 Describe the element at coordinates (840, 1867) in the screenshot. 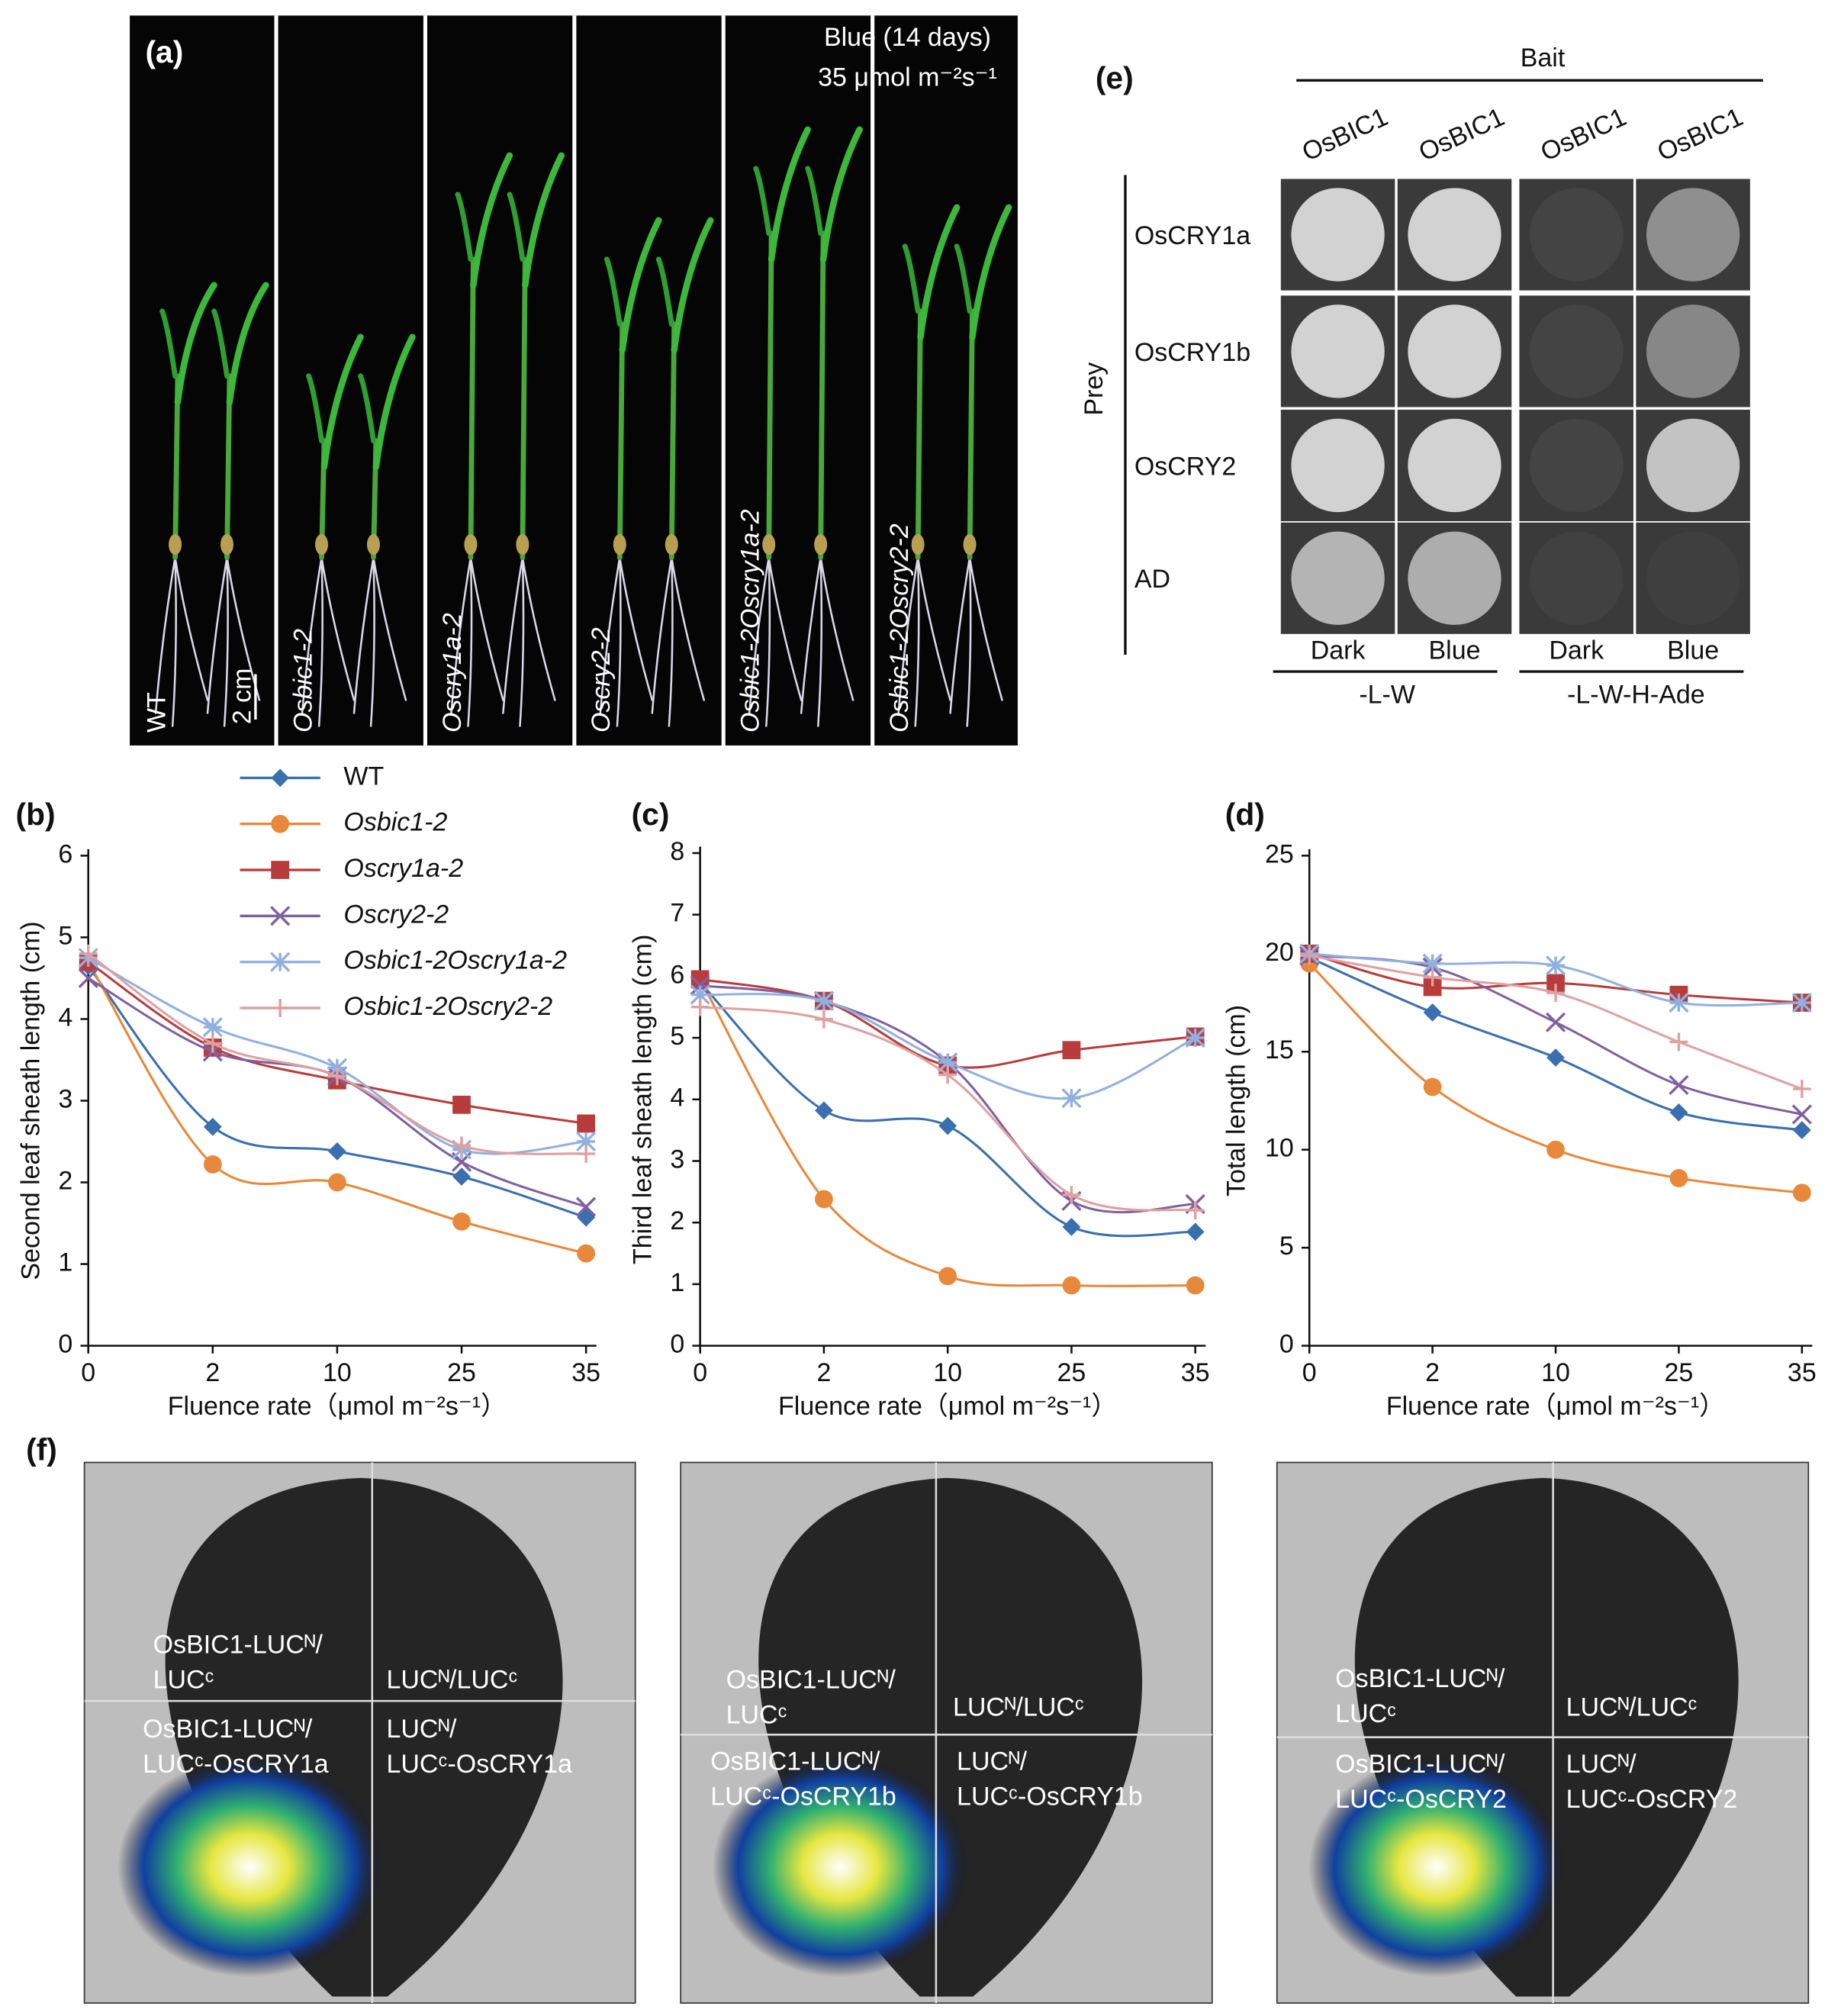

I see `luminescence` at that location.